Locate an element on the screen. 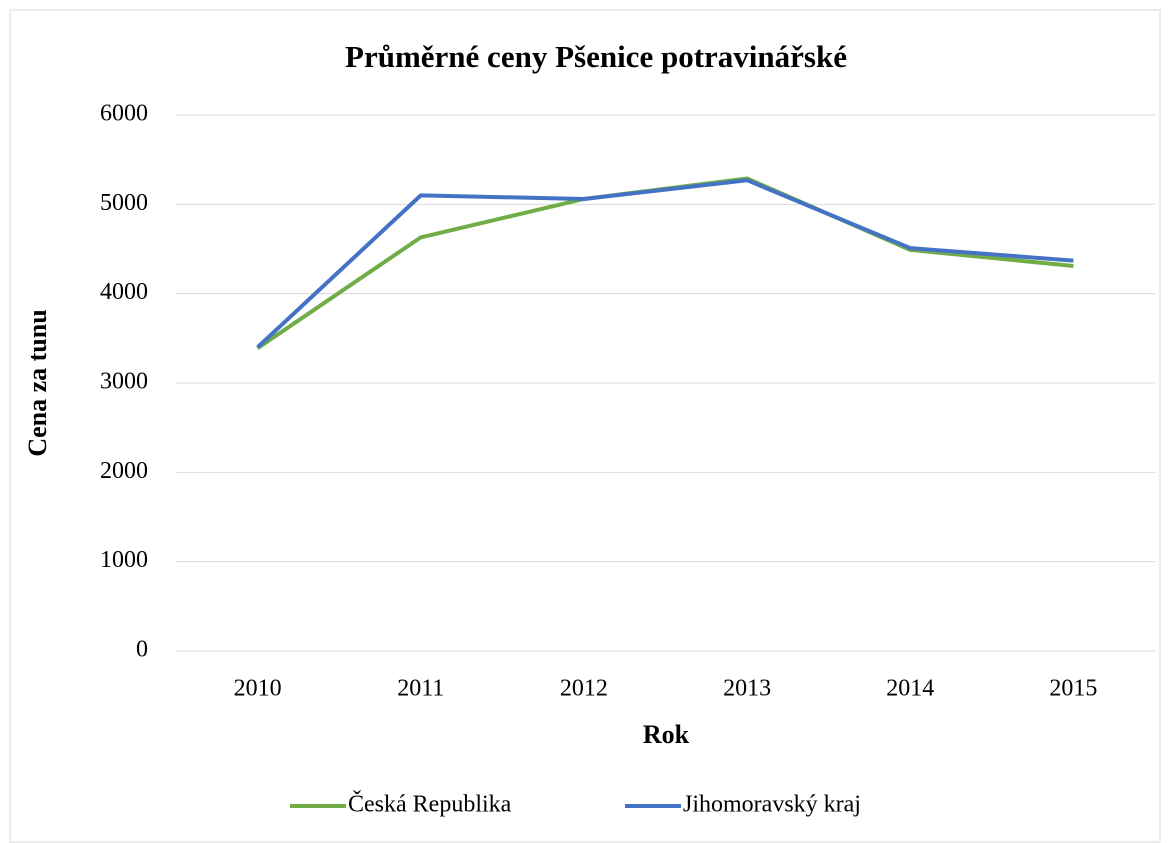 This screenshot has height=843, width=1171. x-tick-label: 2010 is located at coordinates (258, 689).